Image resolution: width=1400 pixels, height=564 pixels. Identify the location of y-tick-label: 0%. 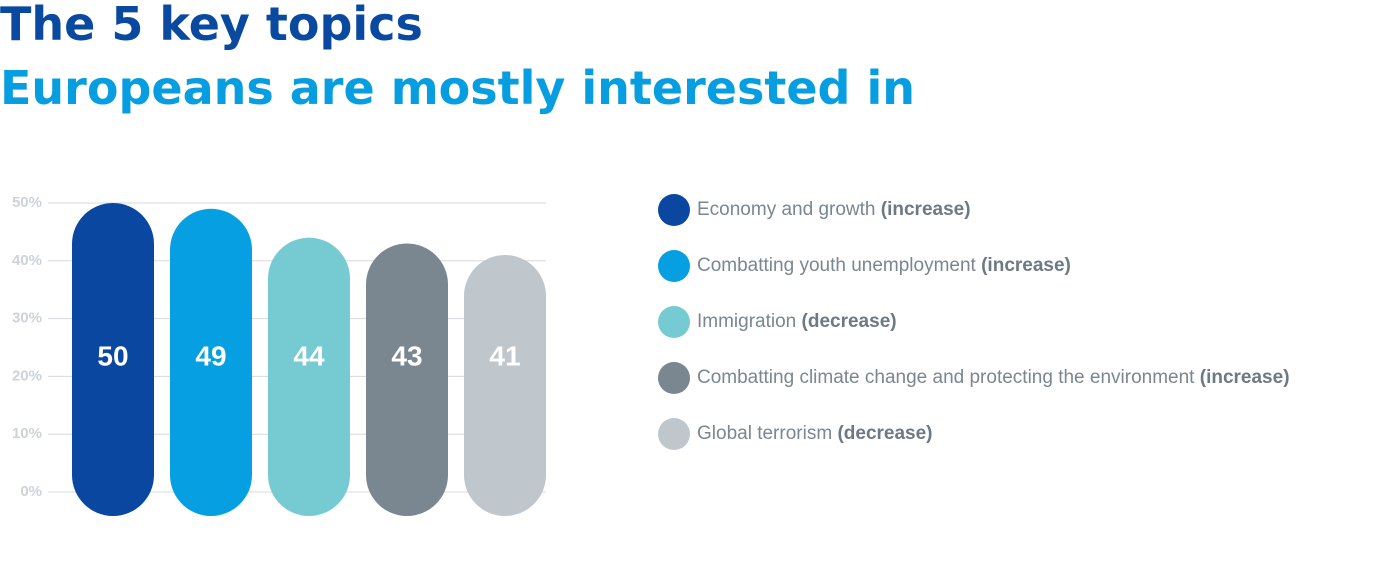
(31, 491).